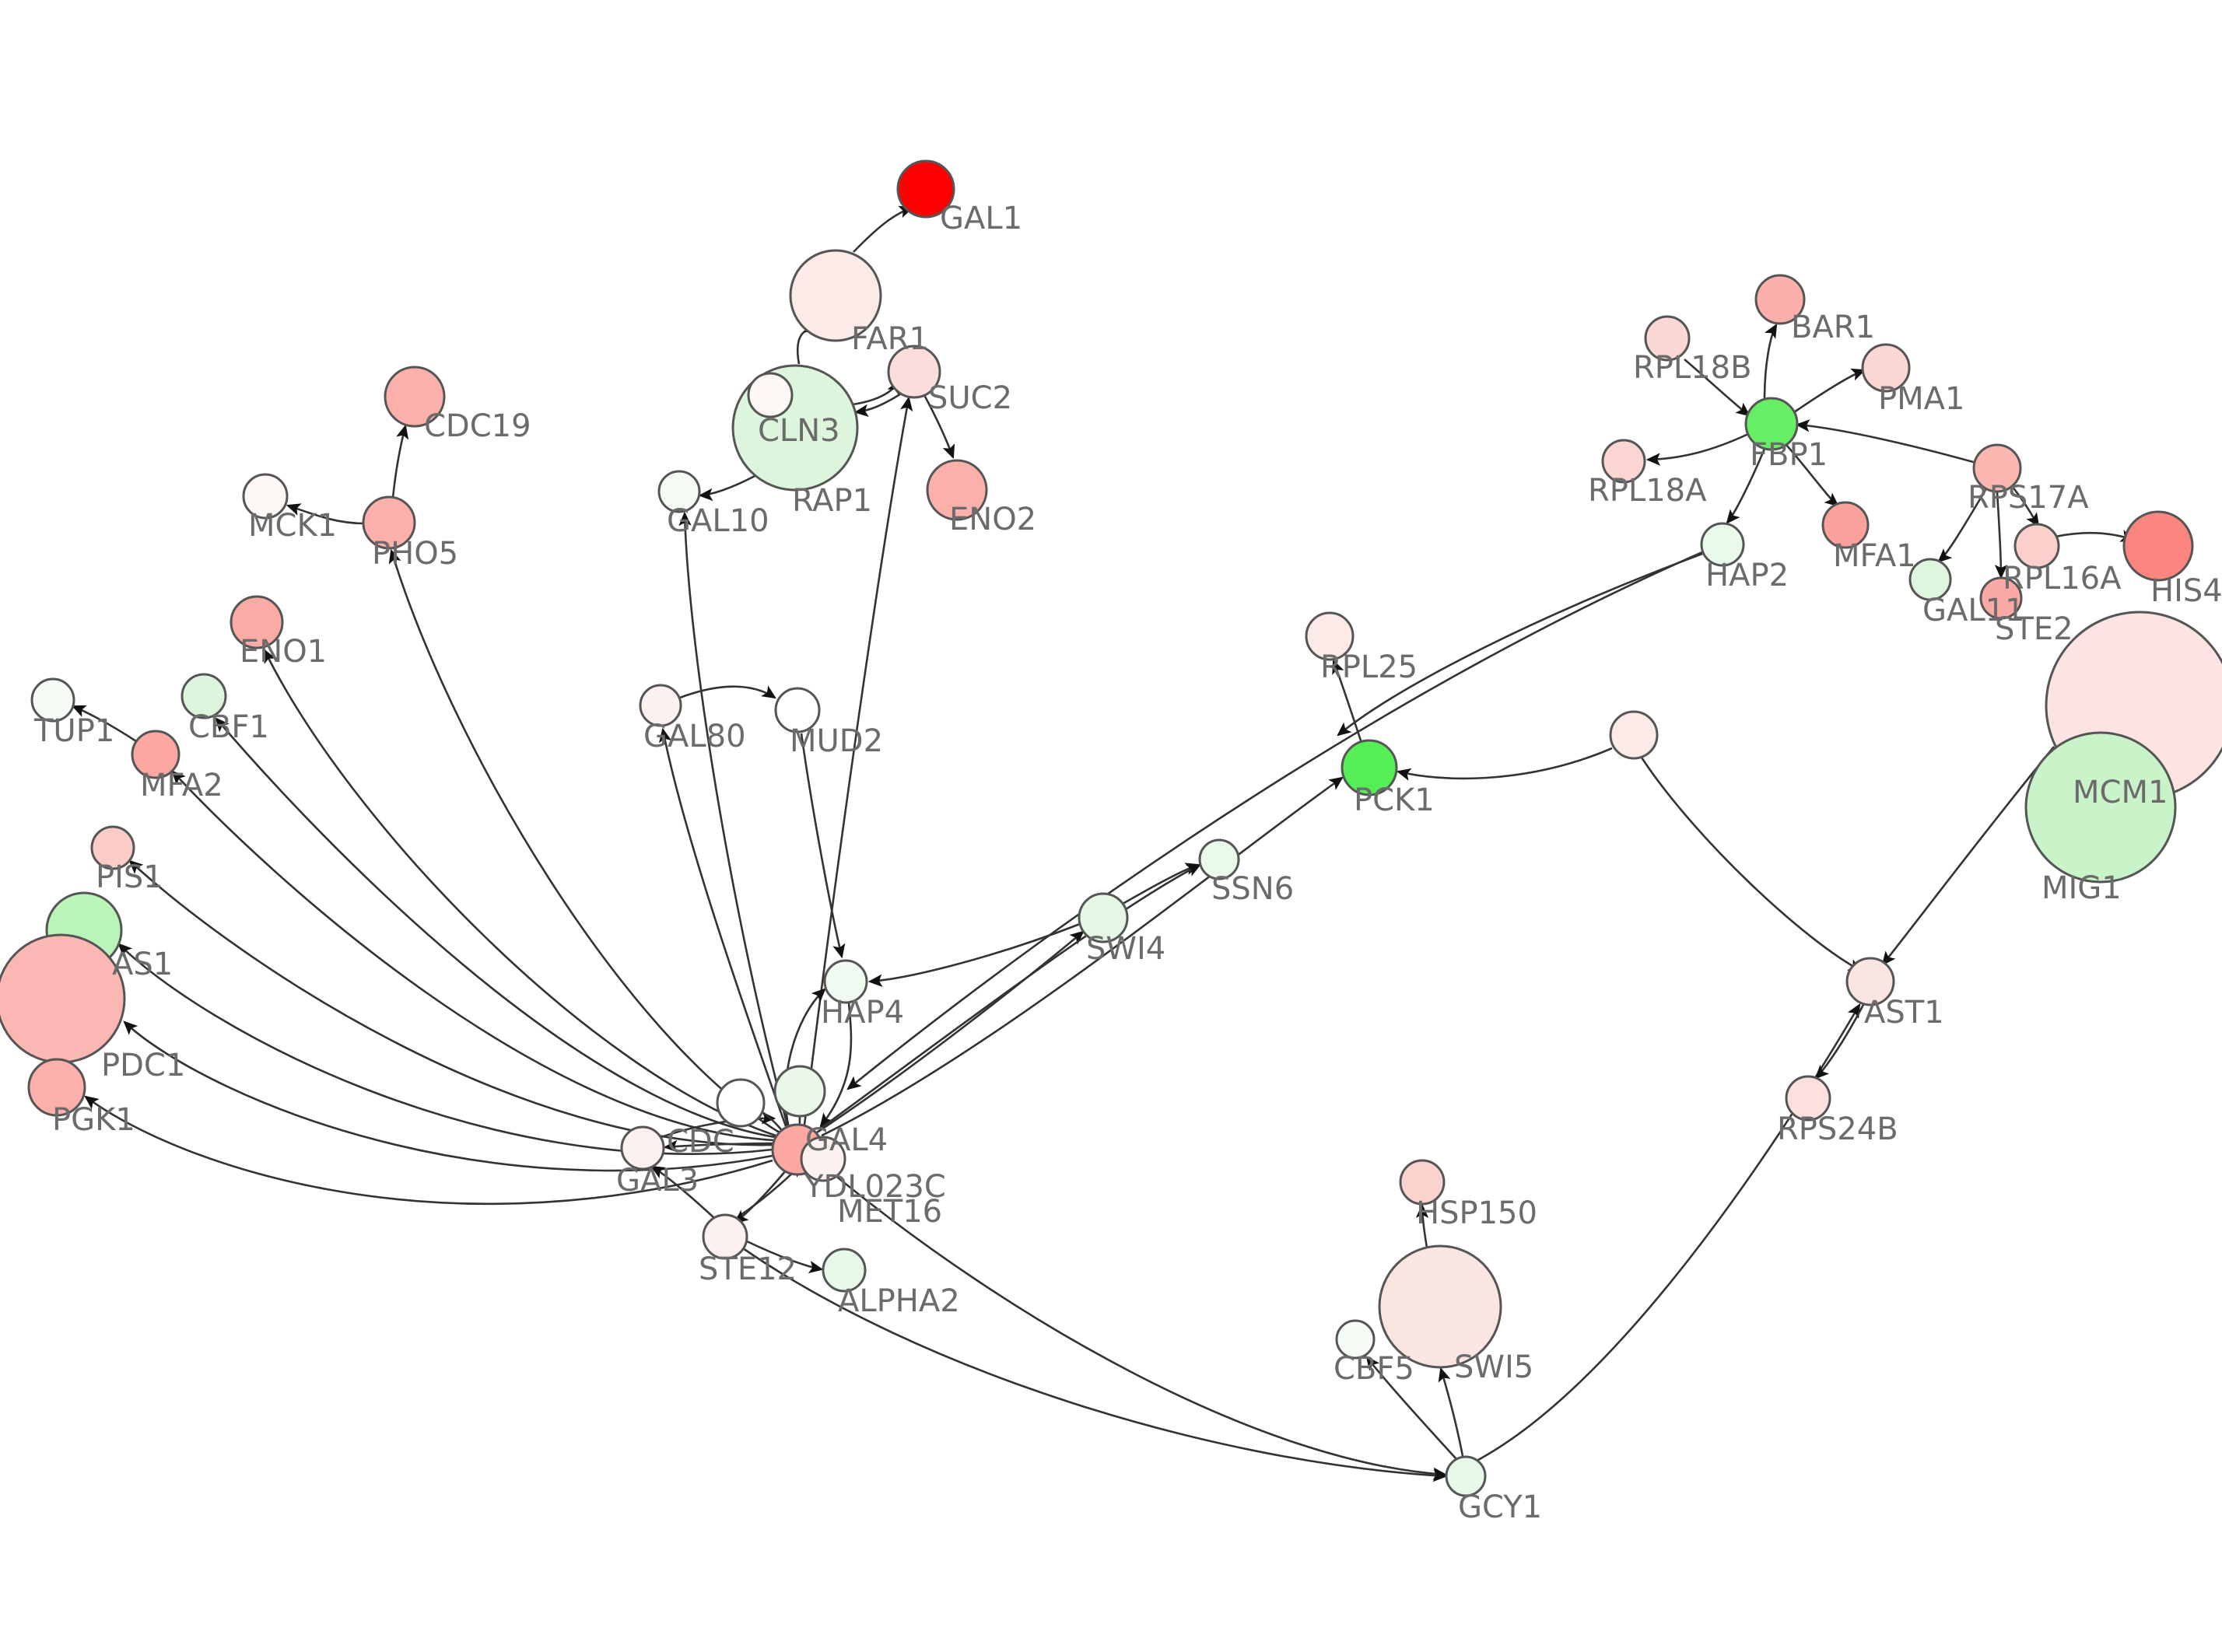  What do you see at coordinates (2095, 536) in the screenshot?
I see `edge-rpl16a-to-his4` at bounding box center [2095, 536].